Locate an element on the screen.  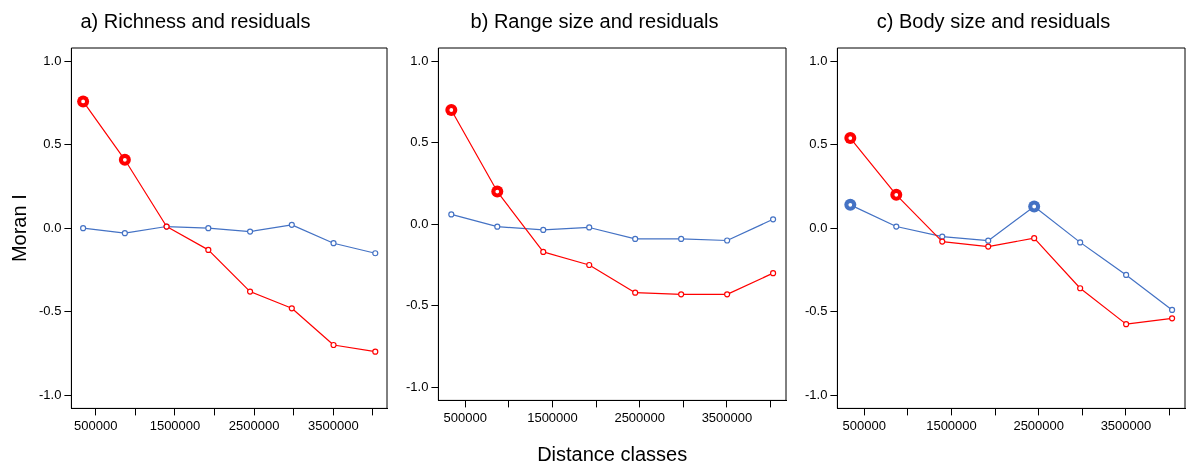
chart-title: a) Richness and residuals is located at coordinates (195, 20).